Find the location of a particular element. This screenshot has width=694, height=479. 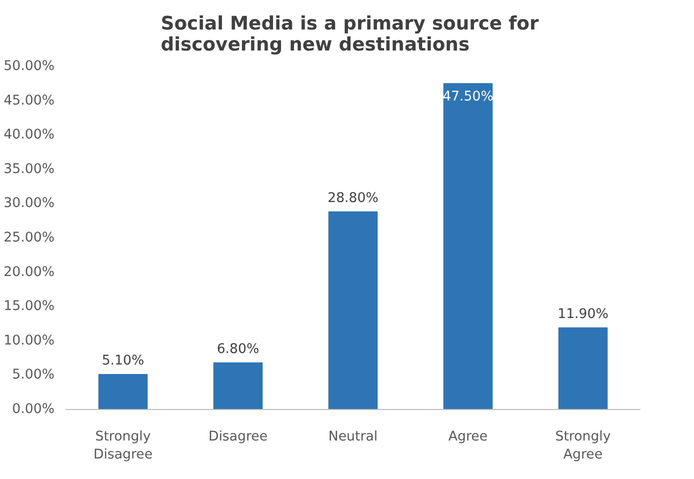

y-tick-label: 20.00% is located at coordinates (29, 272).